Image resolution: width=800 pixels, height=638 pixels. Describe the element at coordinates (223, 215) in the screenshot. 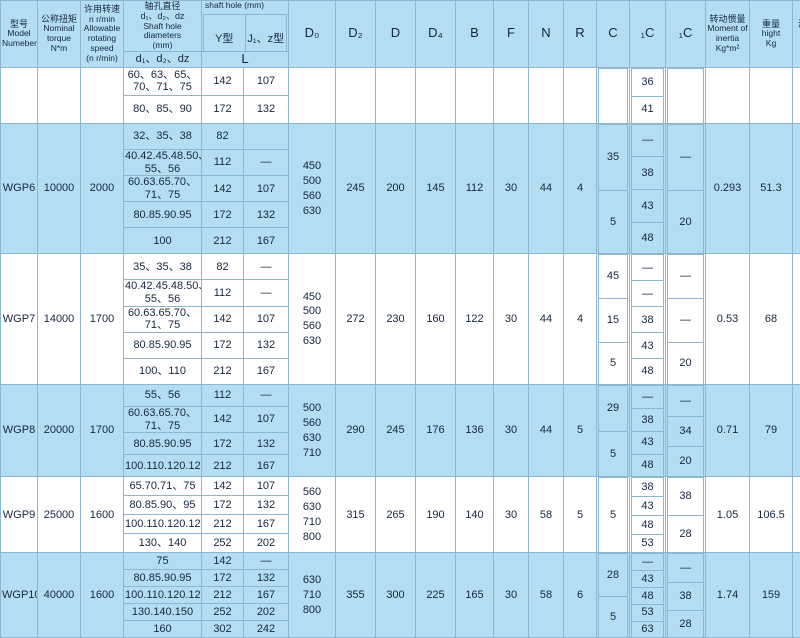

I see `row-wgp6-length-y: 172` at that location.